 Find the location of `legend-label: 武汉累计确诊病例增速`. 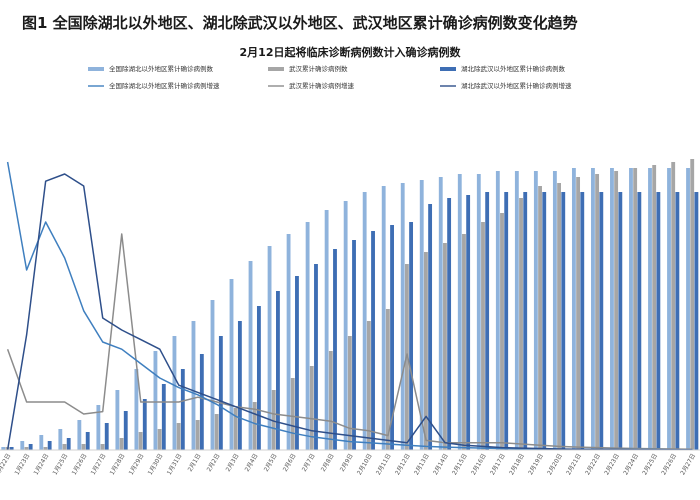

legend-label: 武汉累计确诊病例增速 is located at coordinates (322, 85).